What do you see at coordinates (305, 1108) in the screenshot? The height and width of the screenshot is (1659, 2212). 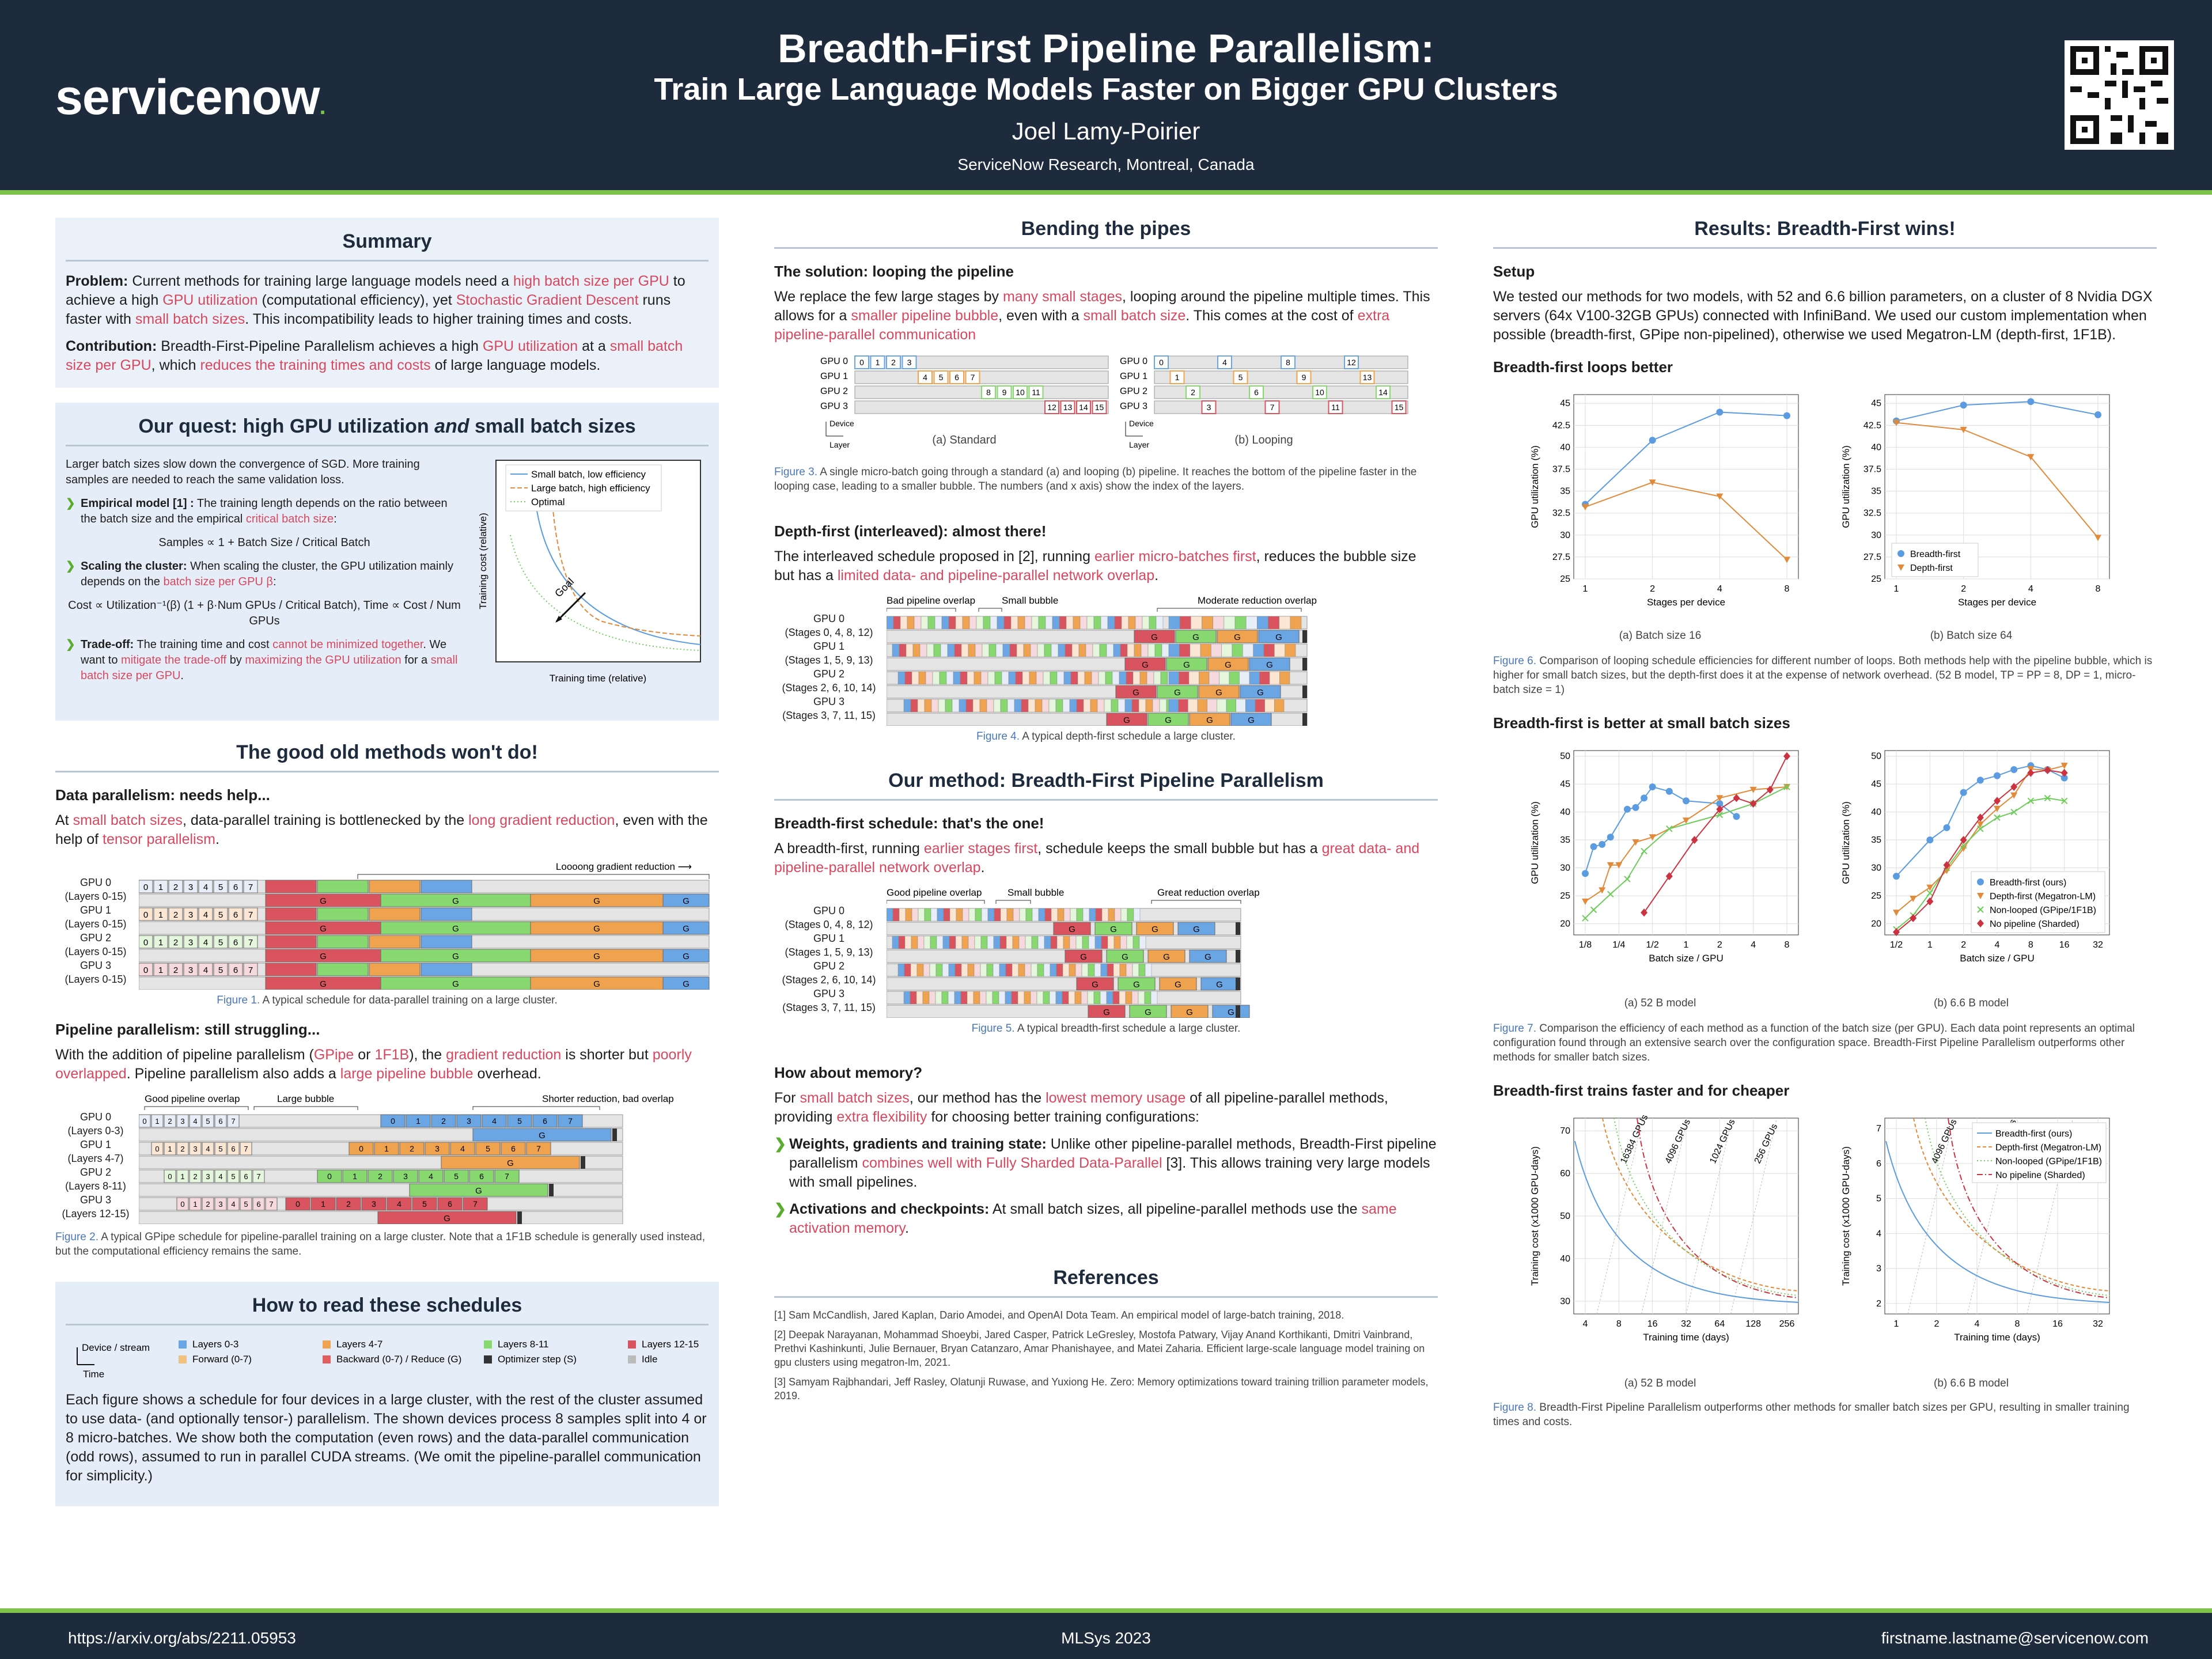 I see `fig2-brace` at bounding box center [305, 1108].